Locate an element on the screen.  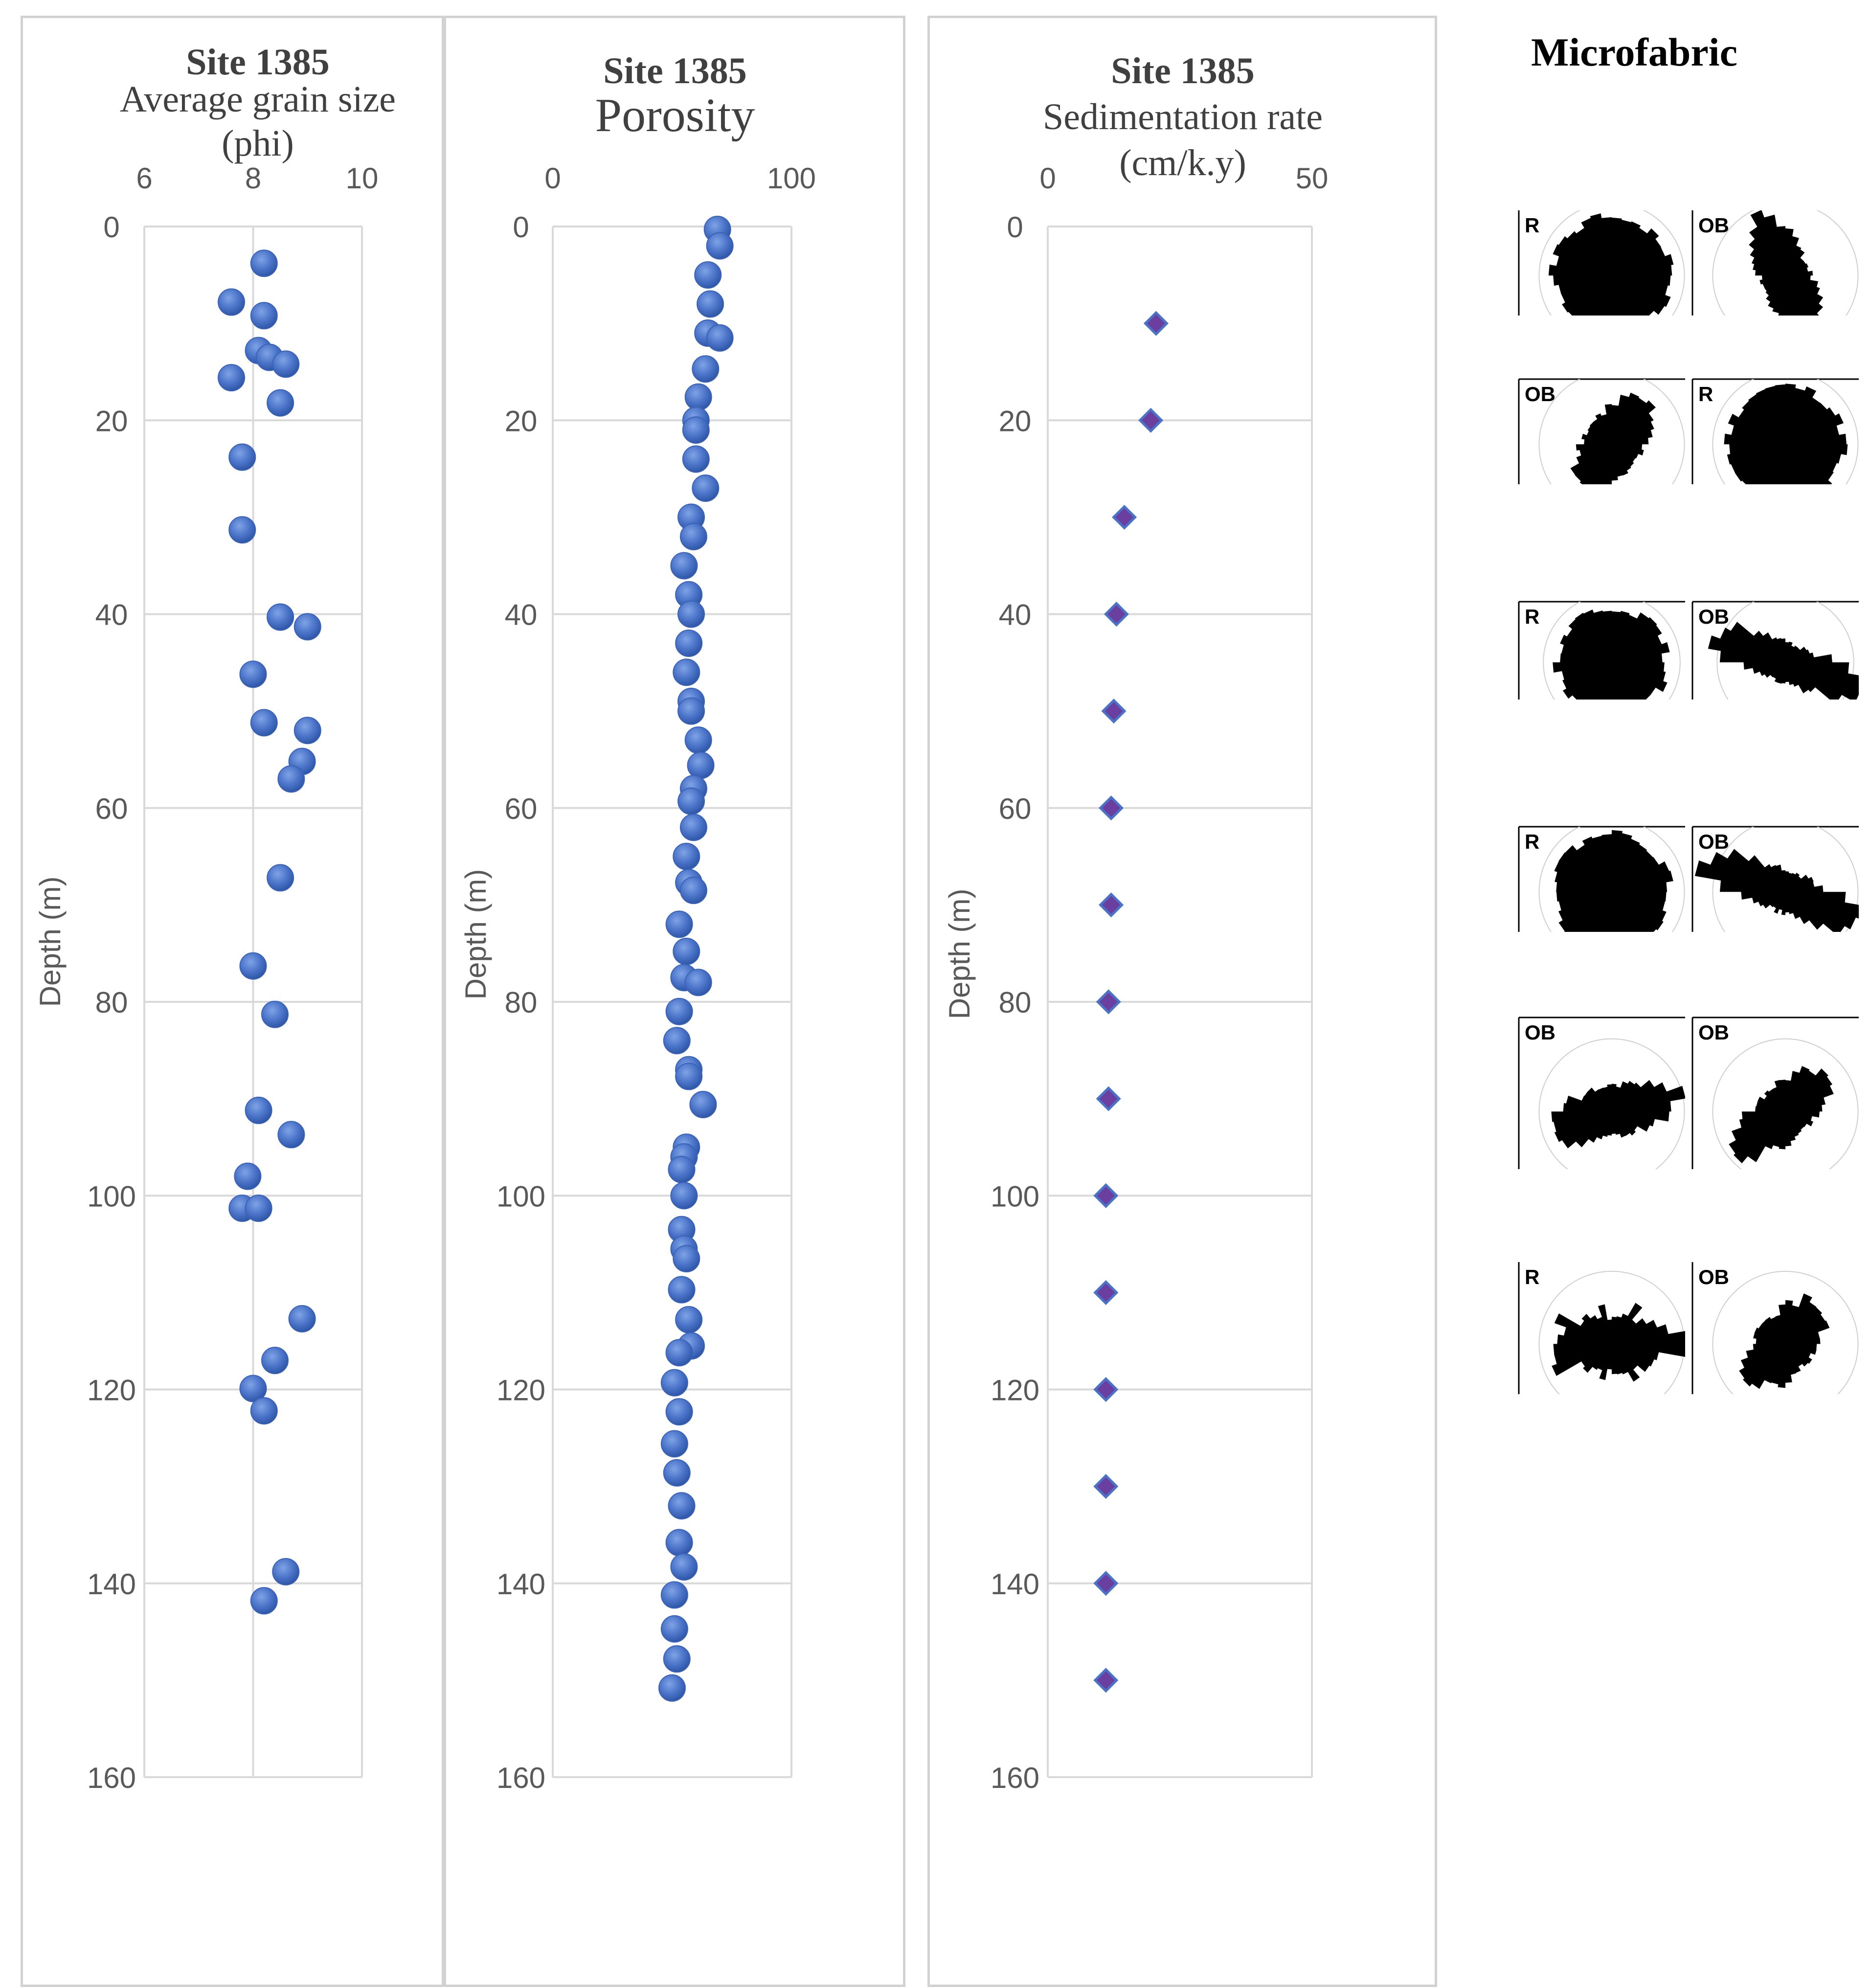
y-tick-label: 120 is located at coordinates (520, 1391).